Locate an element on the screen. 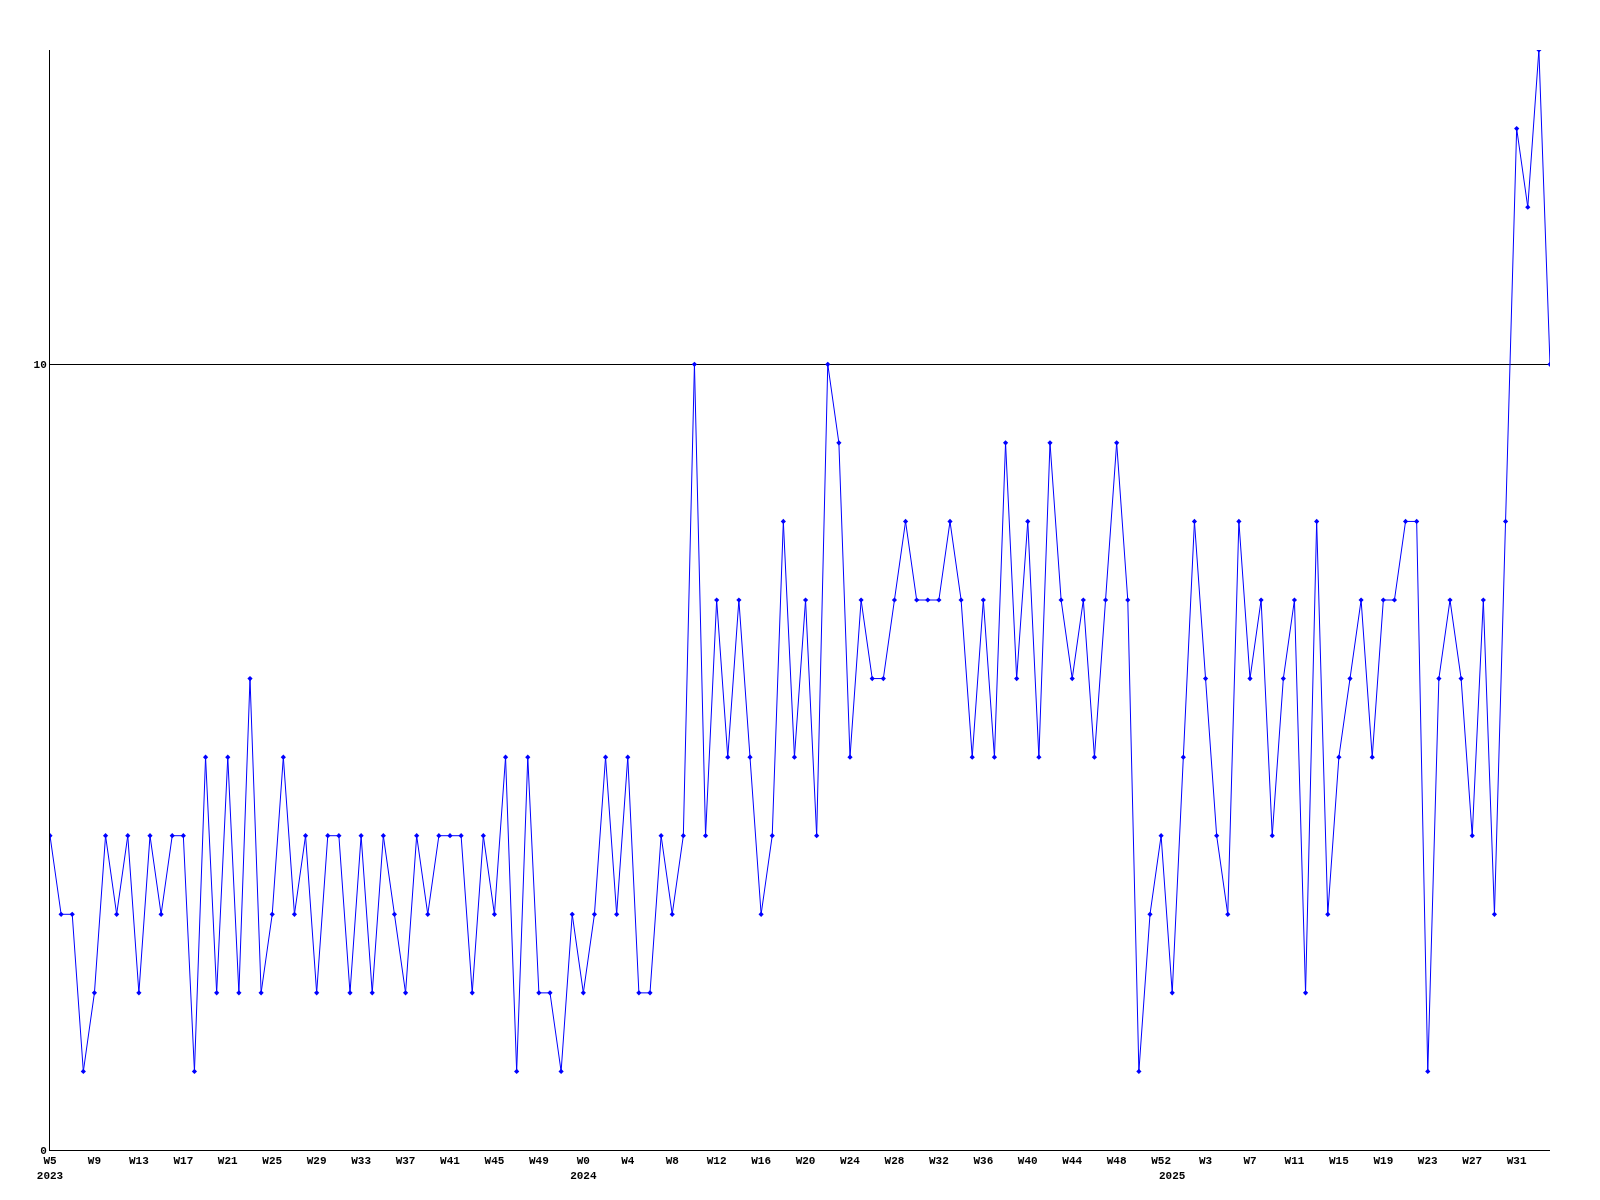 The width and height of the screenshot is (1600, 1200). x-tick-label: W24 is located at coordinates (850, 1161).